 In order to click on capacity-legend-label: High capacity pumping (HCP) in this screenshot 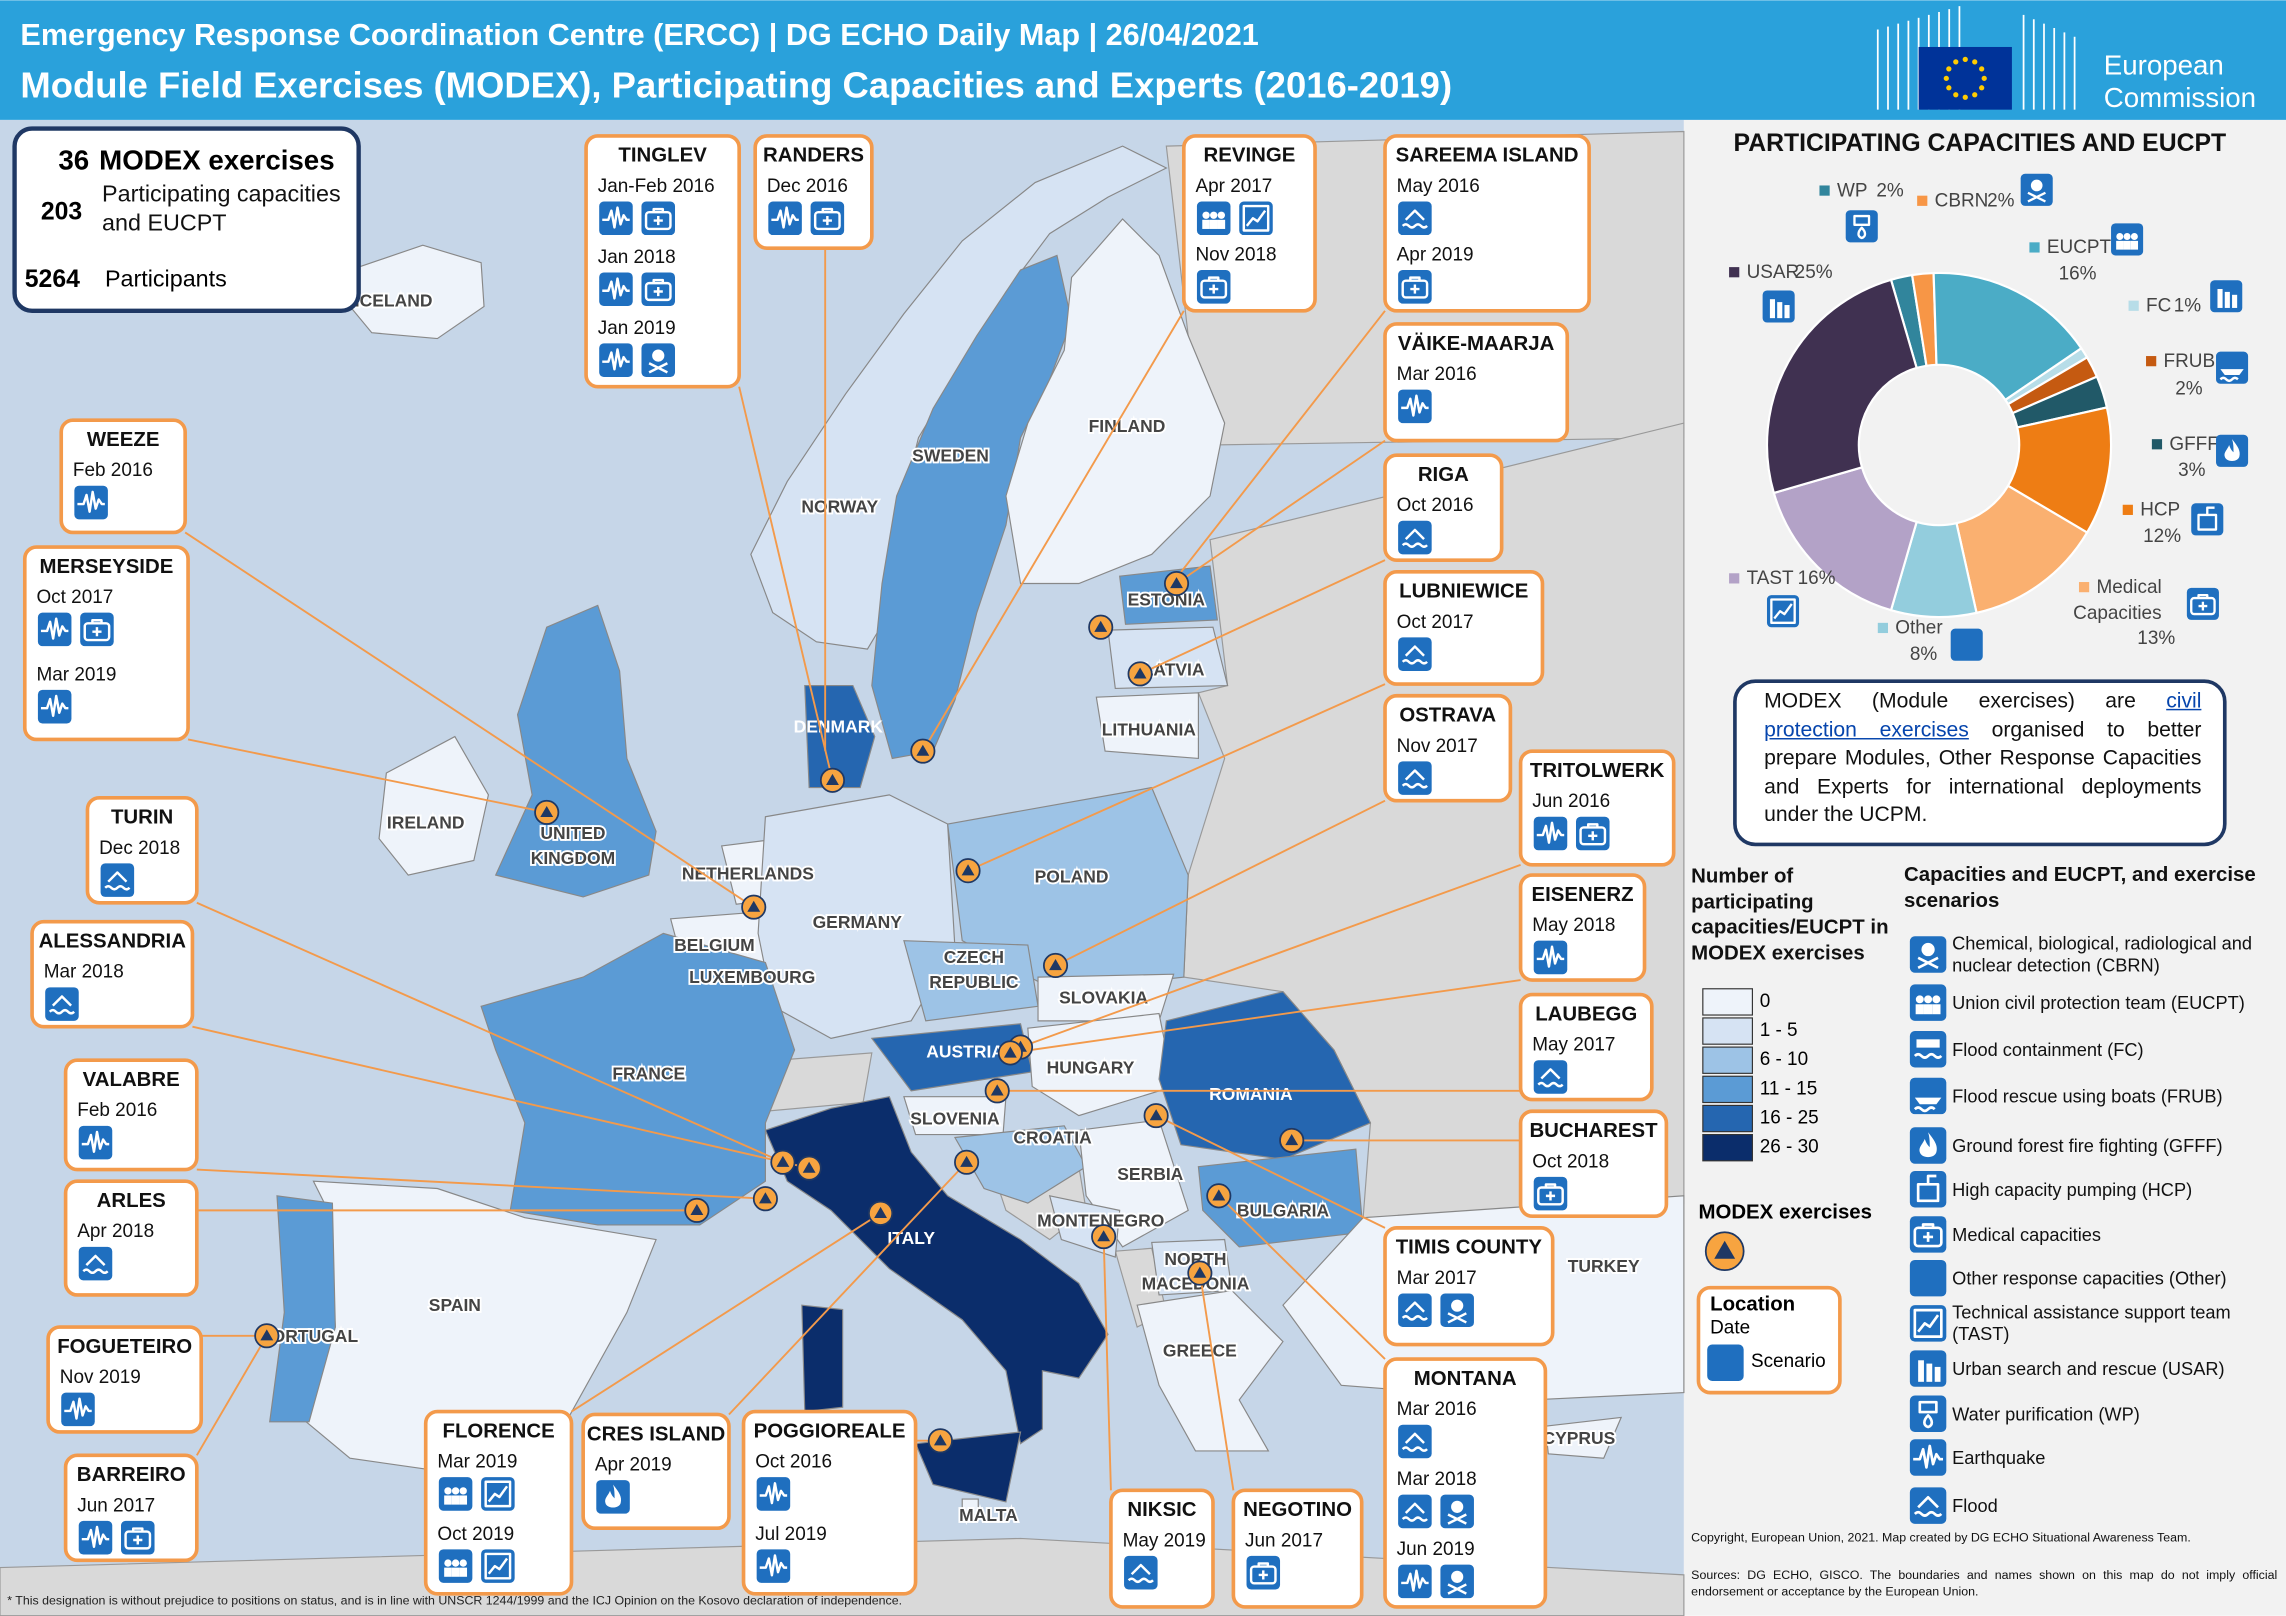, I will do `click(2072, 1189)`.